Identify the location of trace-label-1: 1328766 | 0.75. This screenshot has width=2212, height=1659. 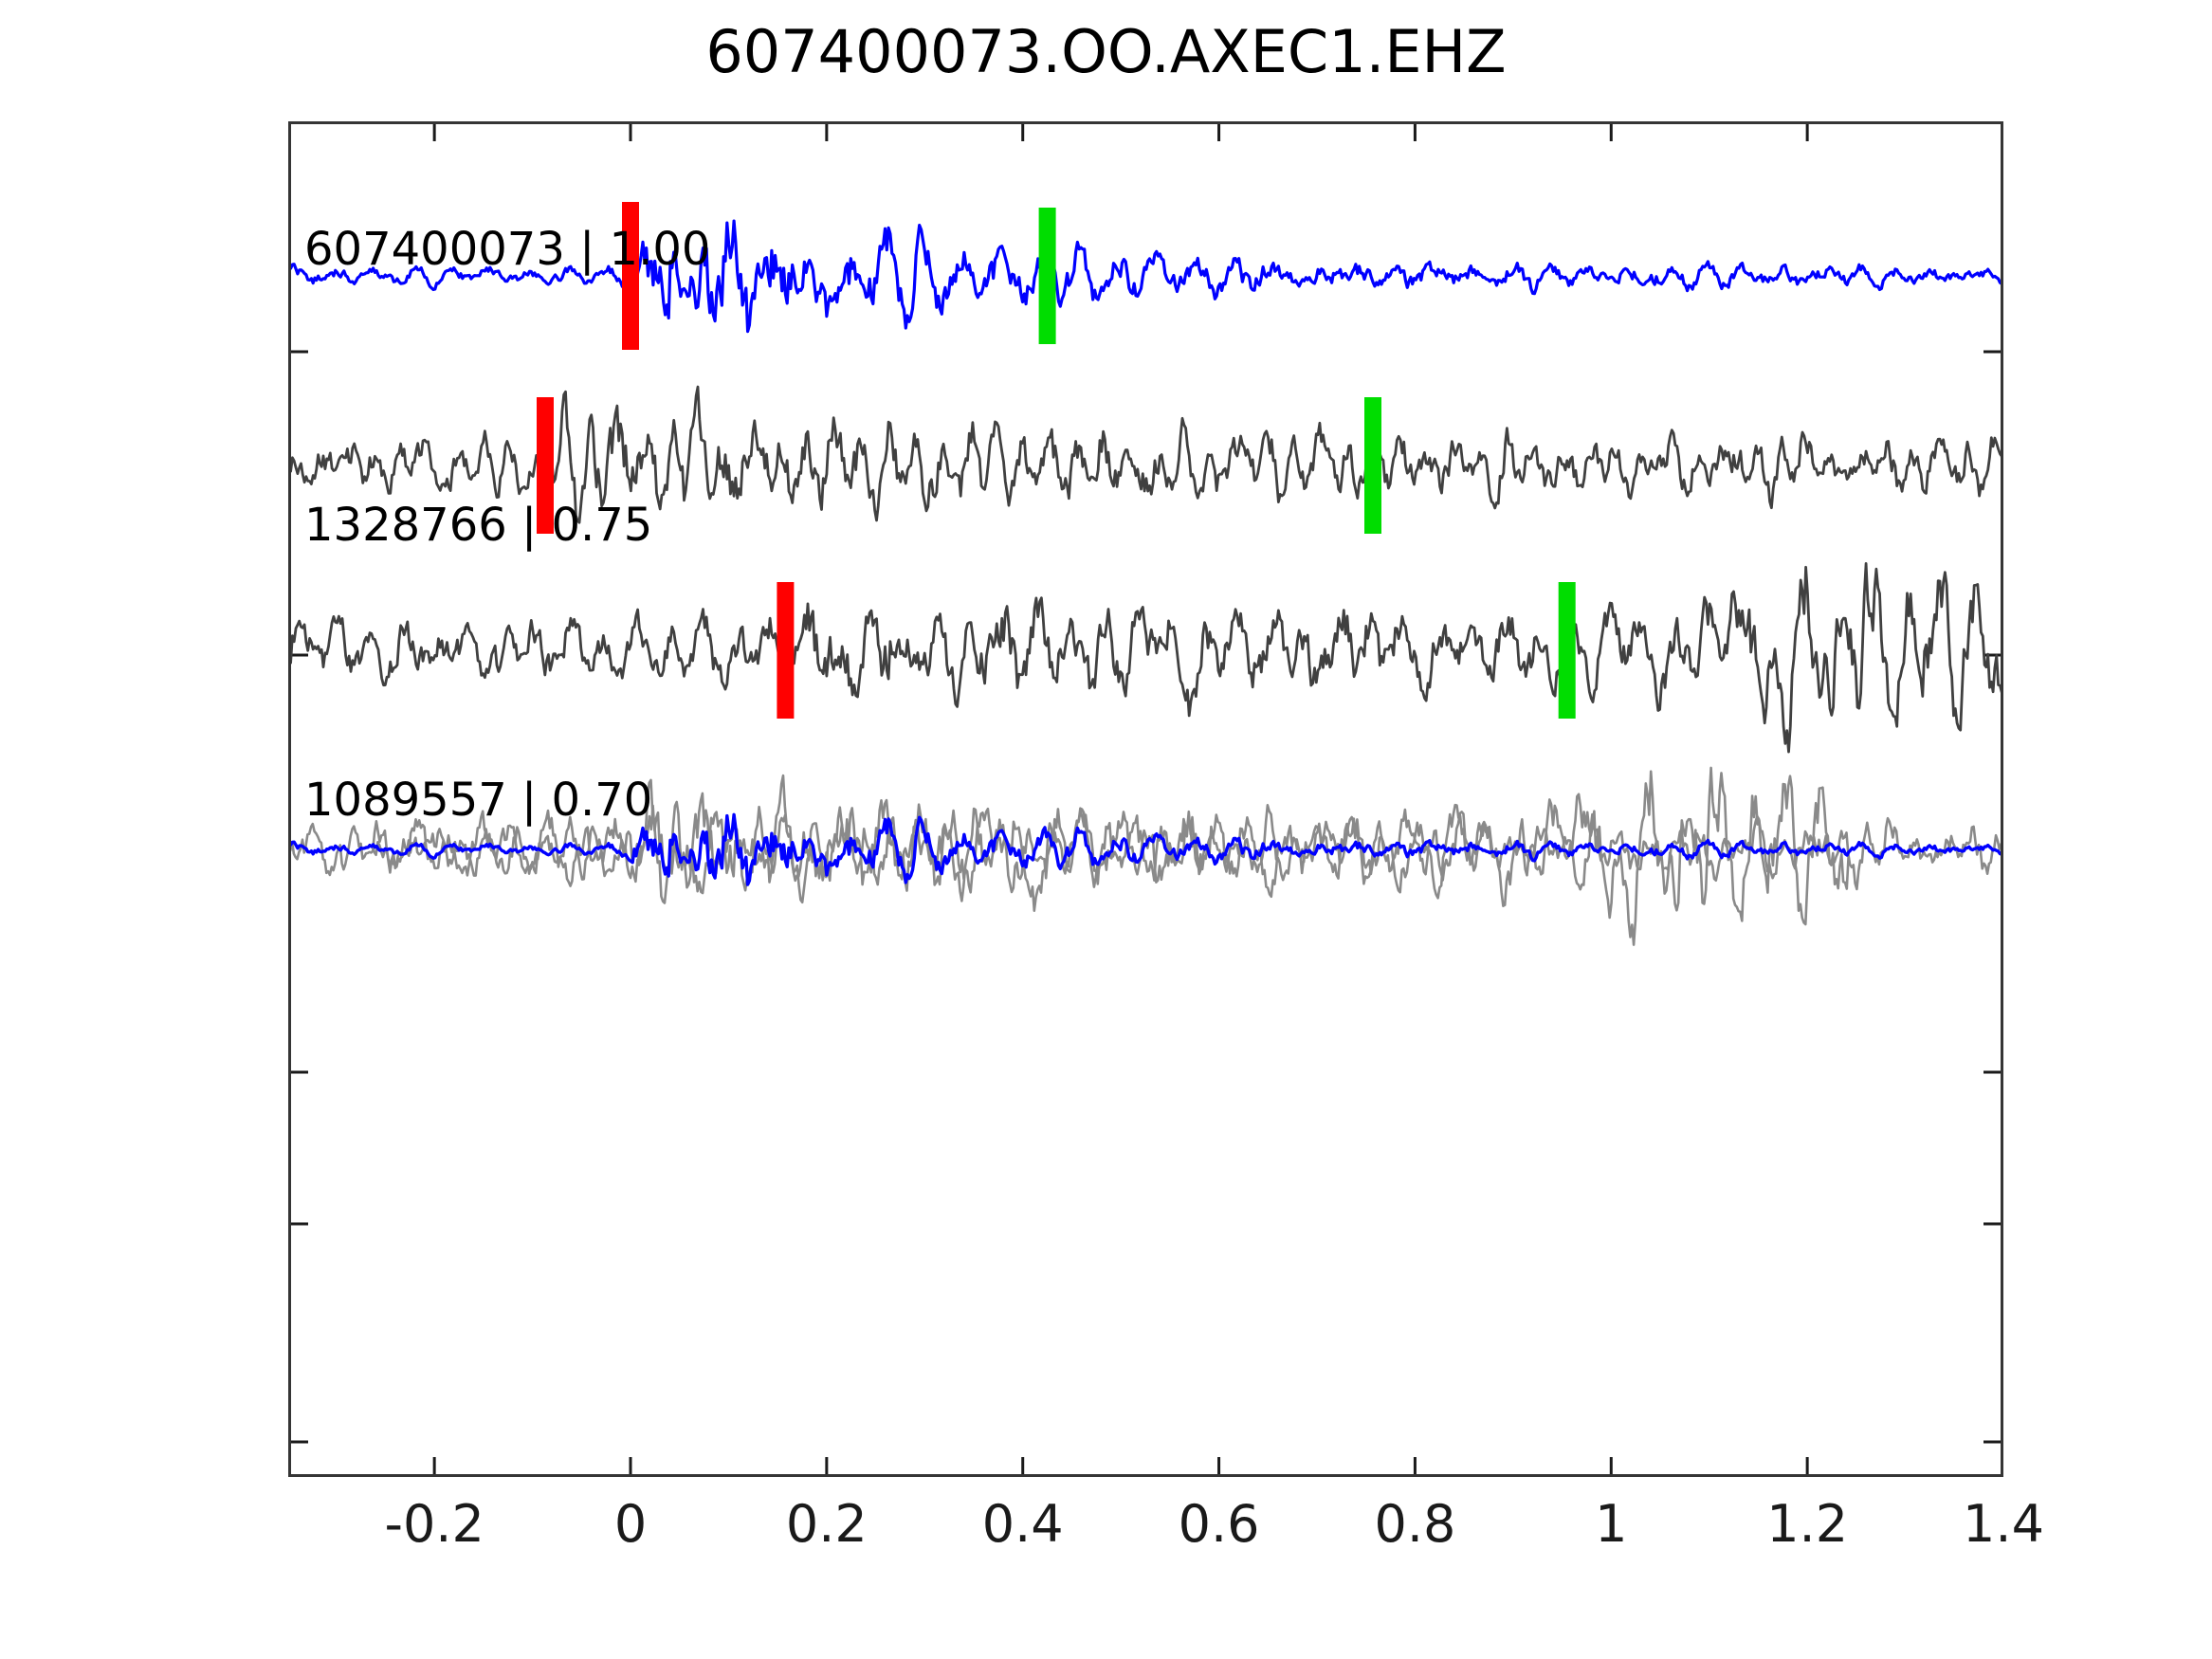
(478, 525).